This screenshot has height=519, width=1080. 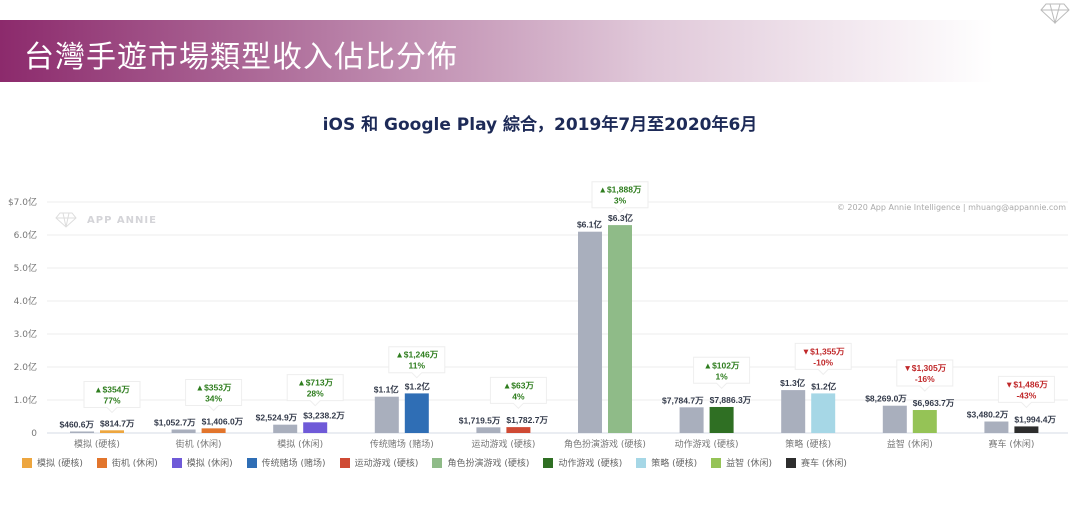 What do you see at coordinates (1026, 384) in the screenshot?
I see `change-amount: ▼$1,486万` at bounding box center [1026, 384].